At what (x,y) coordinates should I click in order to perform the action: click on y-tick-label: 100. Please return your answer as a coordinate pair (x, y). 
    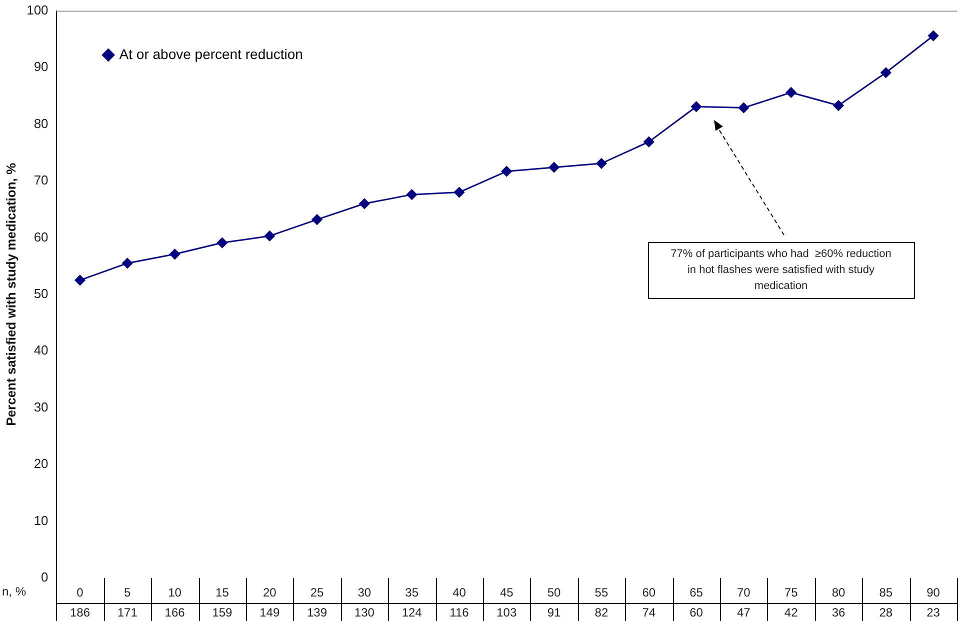
    Looking at the image, I should click on (37, 10).